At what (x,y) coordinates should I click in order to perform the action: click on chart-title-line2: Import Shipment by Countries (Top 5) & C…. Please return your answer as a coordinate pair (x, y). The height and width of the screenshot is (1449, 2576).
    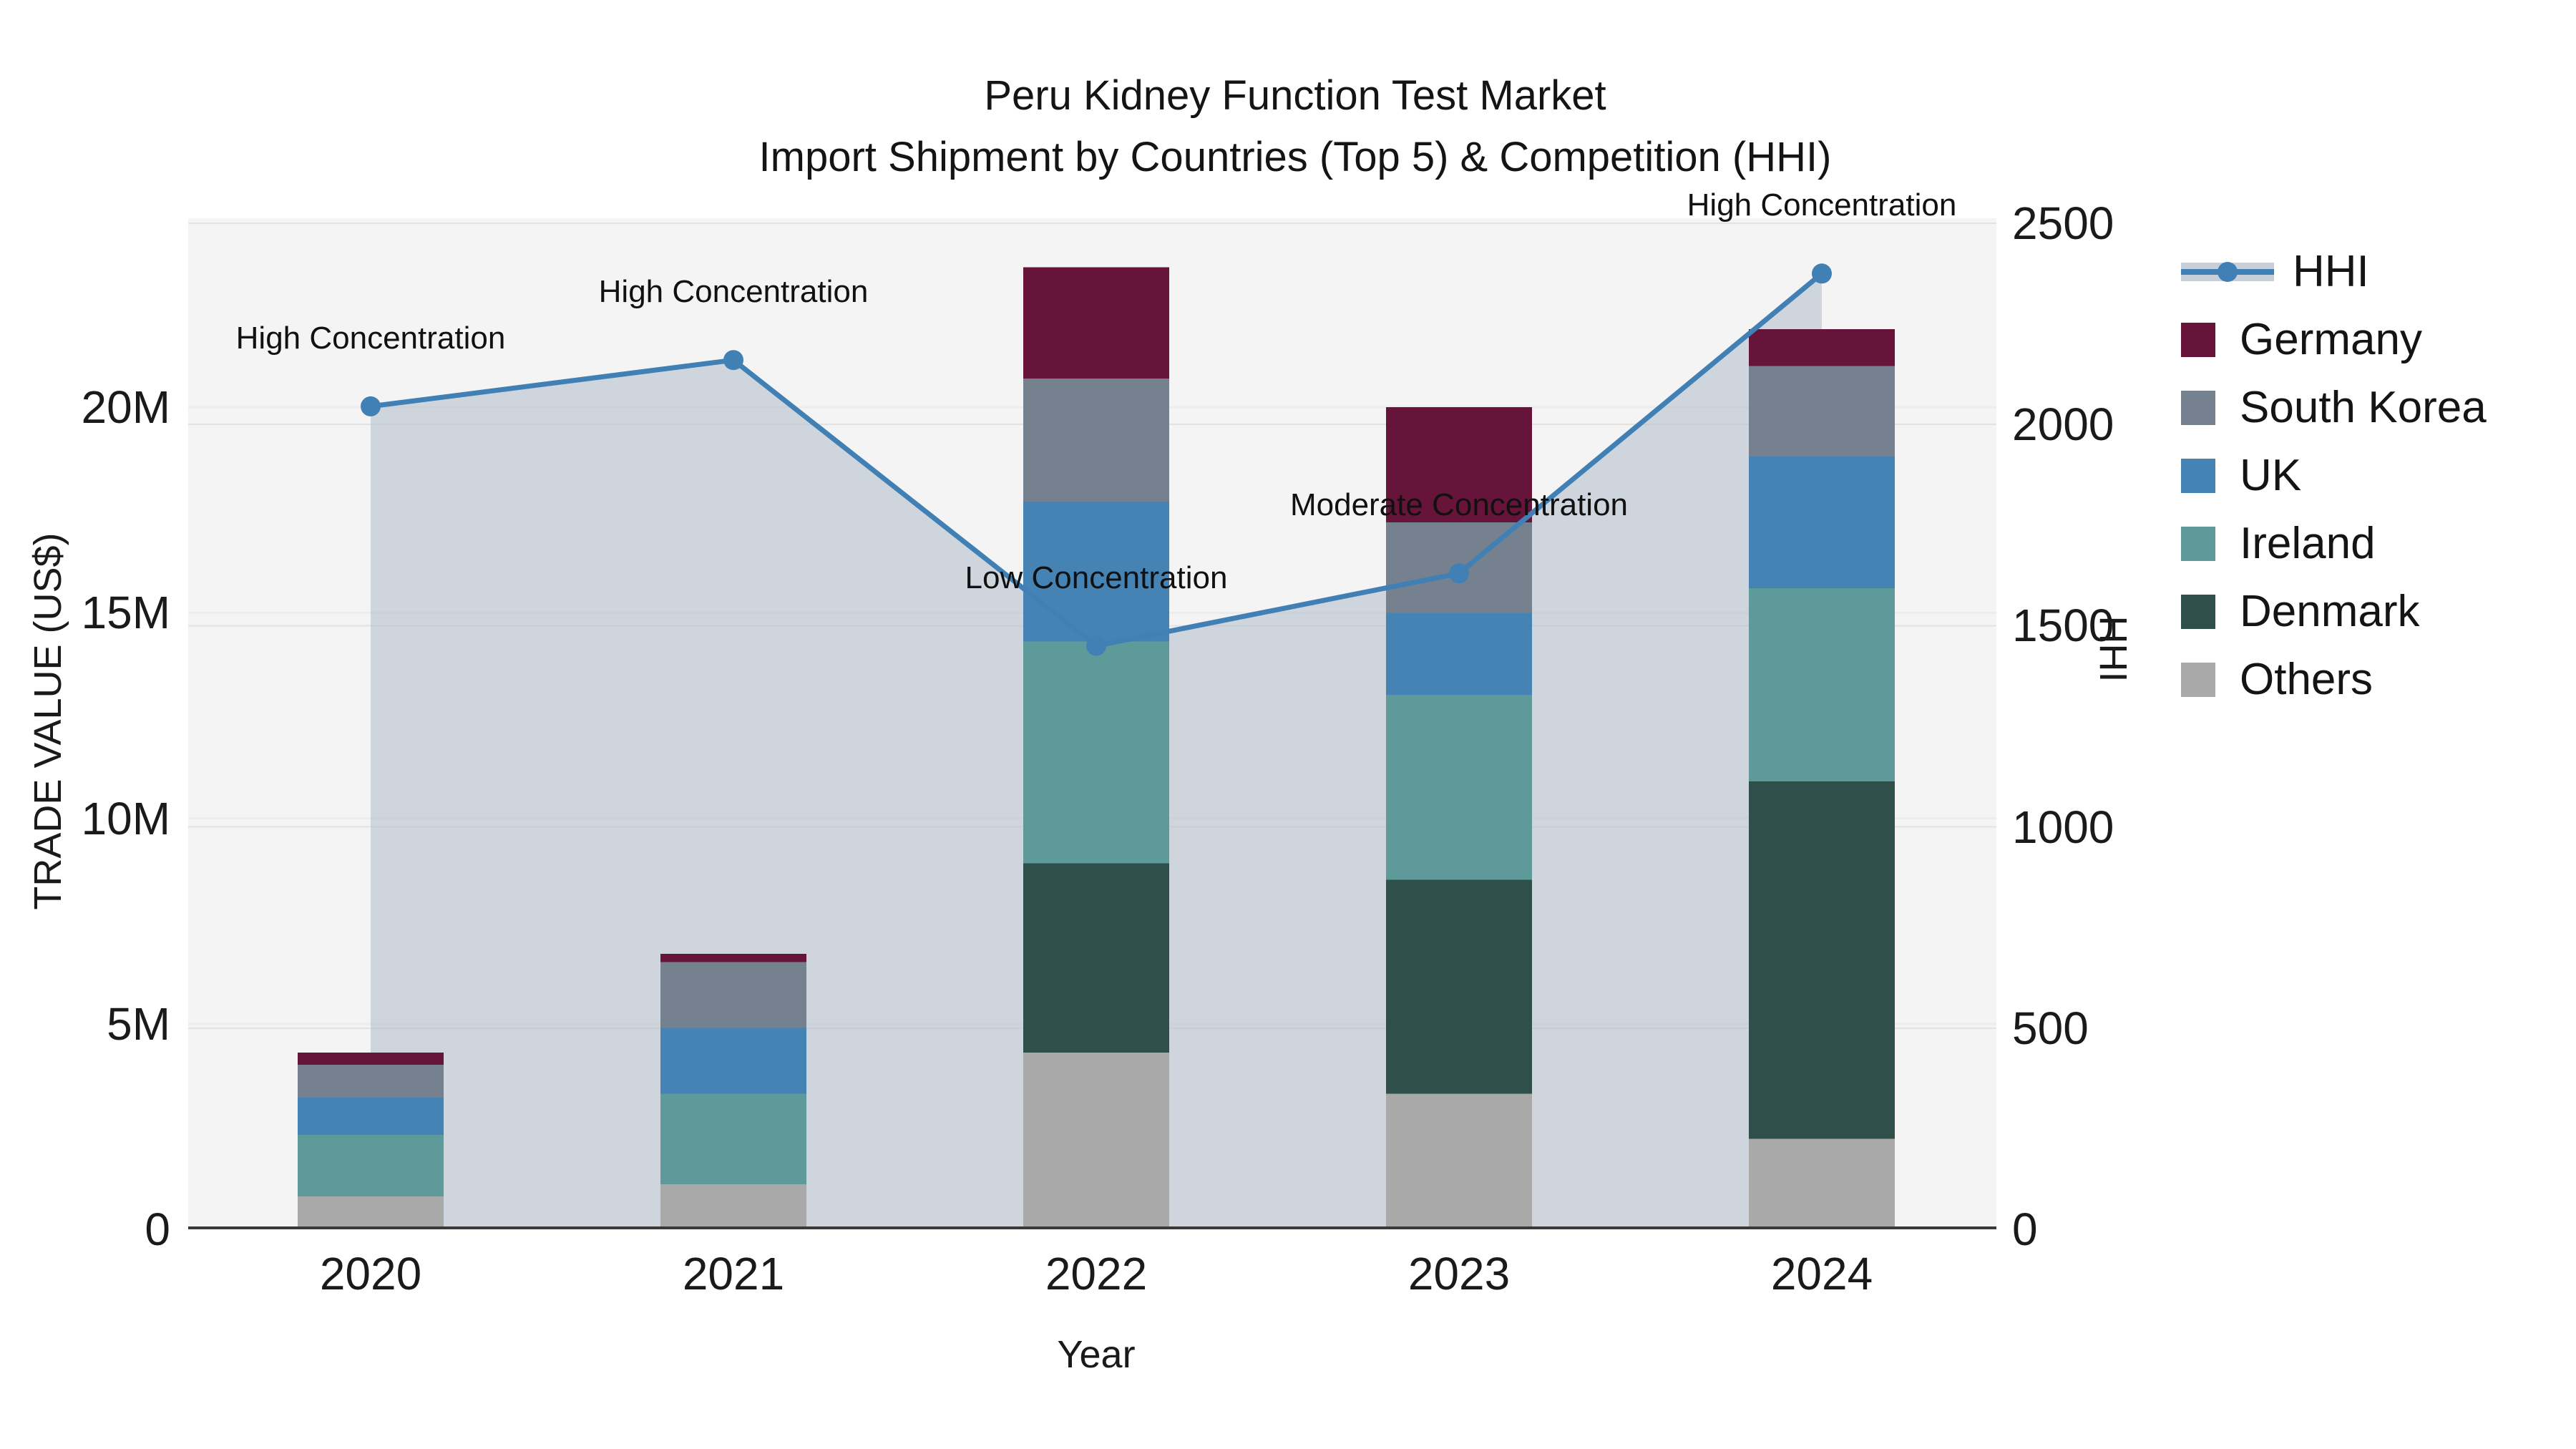
    Looking at the image, I should click on (1295, 157).